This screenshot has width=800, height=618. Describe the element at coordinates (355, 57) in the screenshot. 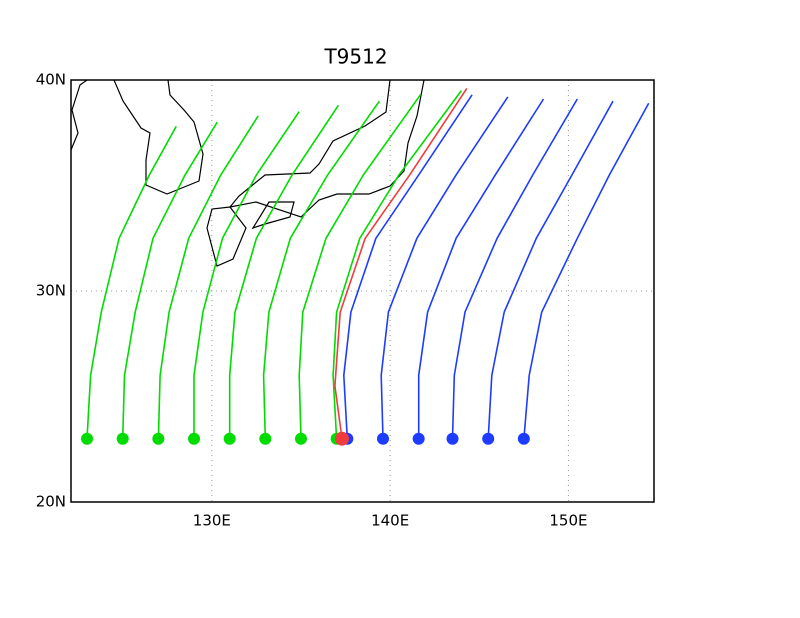

I see `map-title: T9512` at that location.